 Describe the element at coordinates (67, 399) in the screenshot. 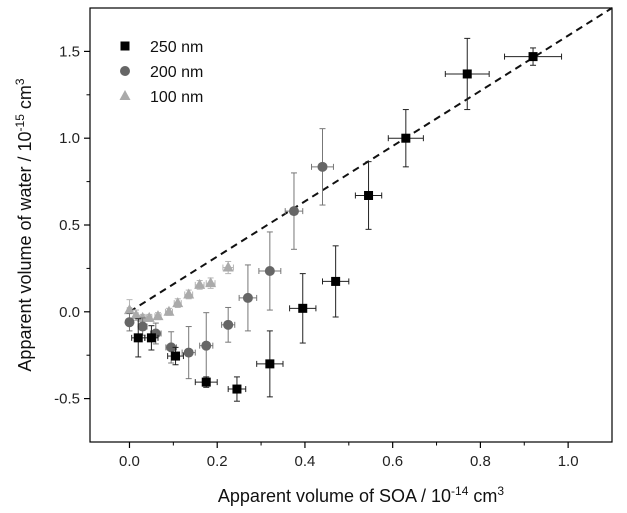

I see `y-tick-label: -0.5` at that location.